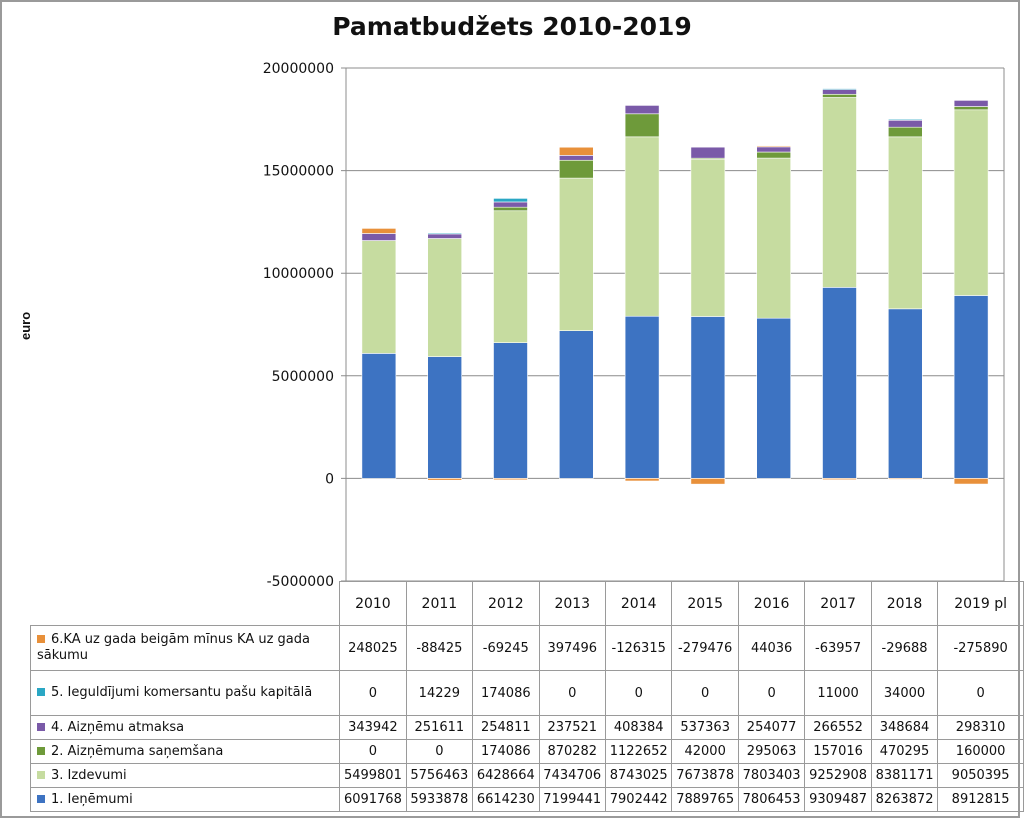 This screenshot has width=1024, height=822. What do you see at coordinates (904, 648) in the screenshot?
I see `data-label: -29688` at bounding box center [904, 648].